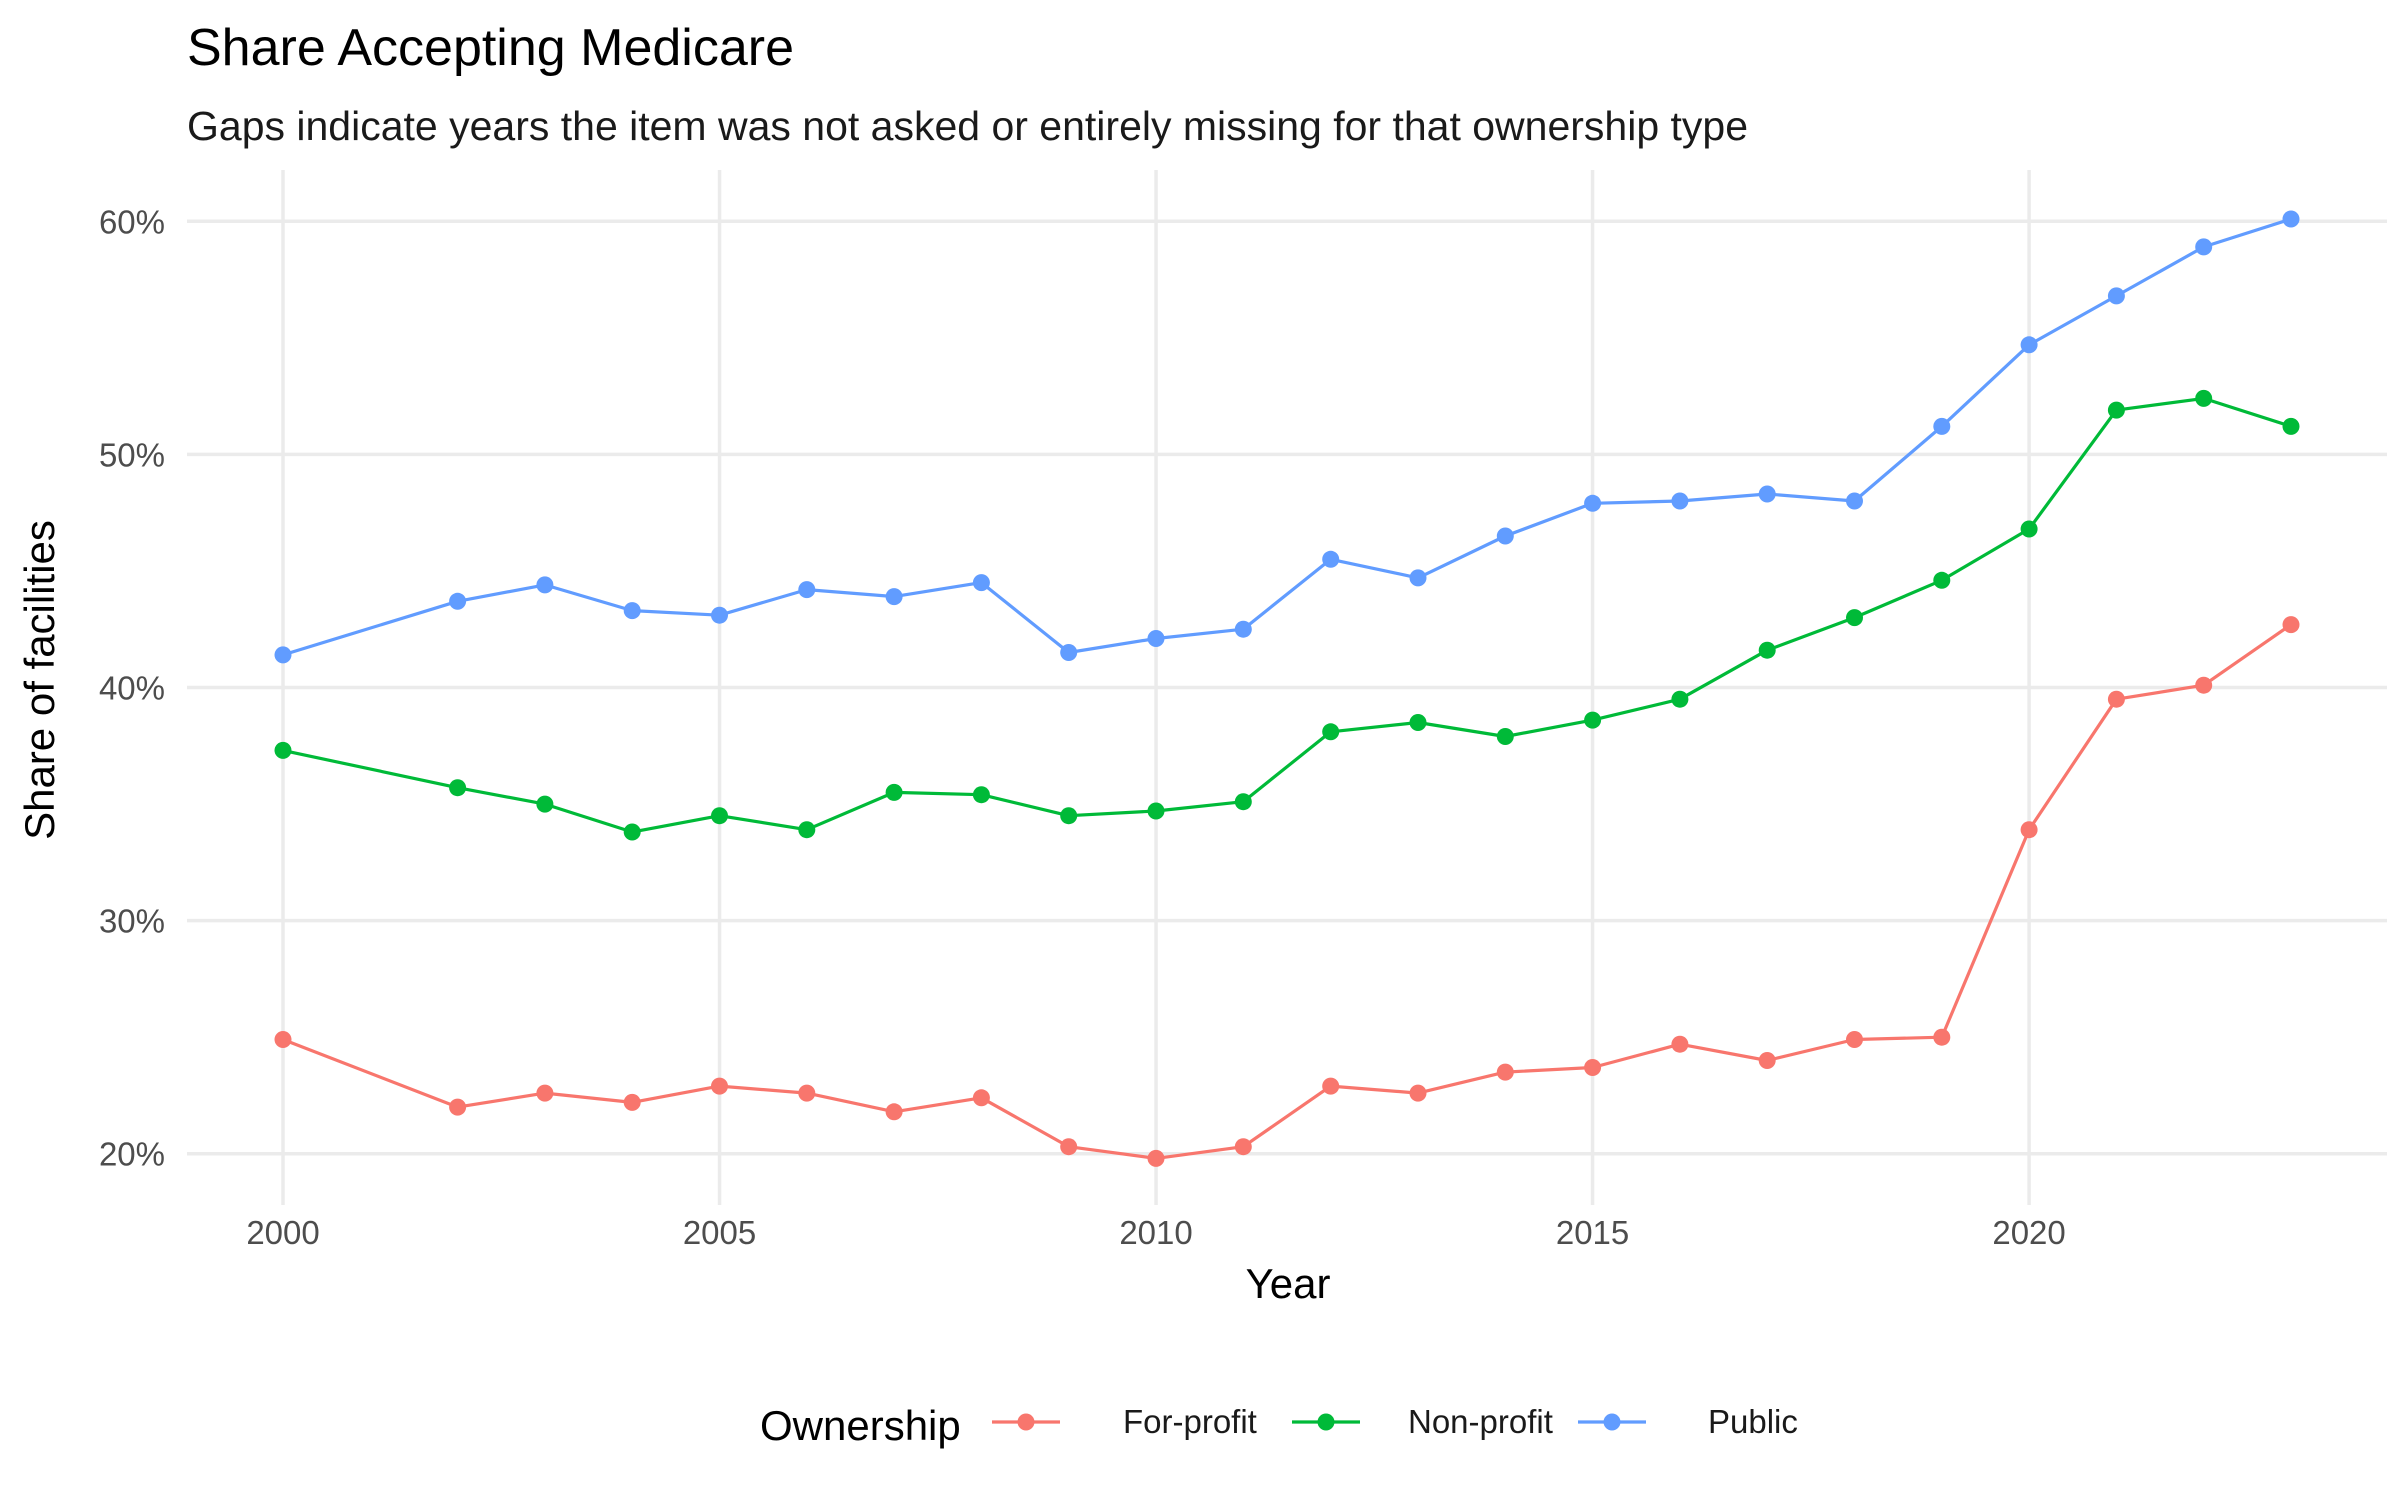 This screenshot has width=2400, height=1500. What do you see at coordinates (1190, 1421) in the screenshot?
I see `legend-label: For-profit` at bounding box center [1190, 1421].